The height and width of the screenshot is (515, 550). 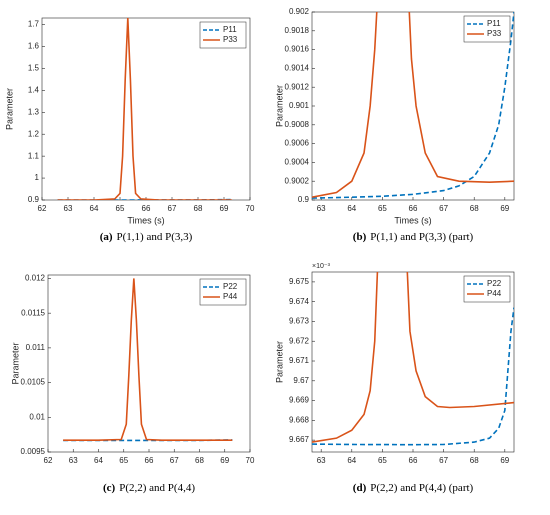 I want to click on caption: (d)P(2,2) and P(4,4) (part), so click(x=413, y=488).